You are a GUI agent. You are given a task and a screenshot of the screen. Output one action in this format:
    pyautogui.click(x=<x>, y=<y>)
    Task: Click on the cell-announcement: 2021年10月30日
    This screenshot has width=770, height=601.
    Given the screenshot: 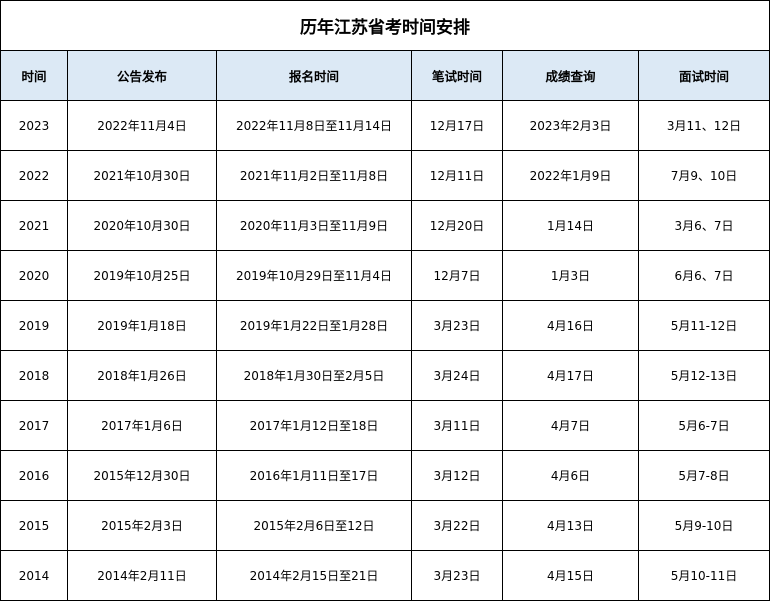 What is the action you would take?
    pyautogui.click(x=142, y=175)
    